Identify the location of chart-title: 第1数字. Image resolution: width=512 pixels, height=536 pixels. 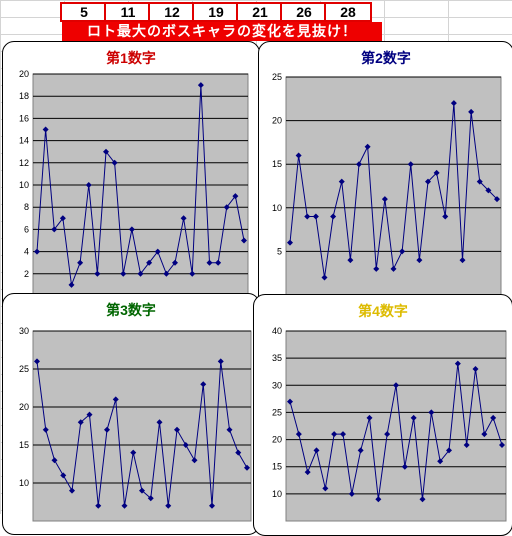
(131, 58).